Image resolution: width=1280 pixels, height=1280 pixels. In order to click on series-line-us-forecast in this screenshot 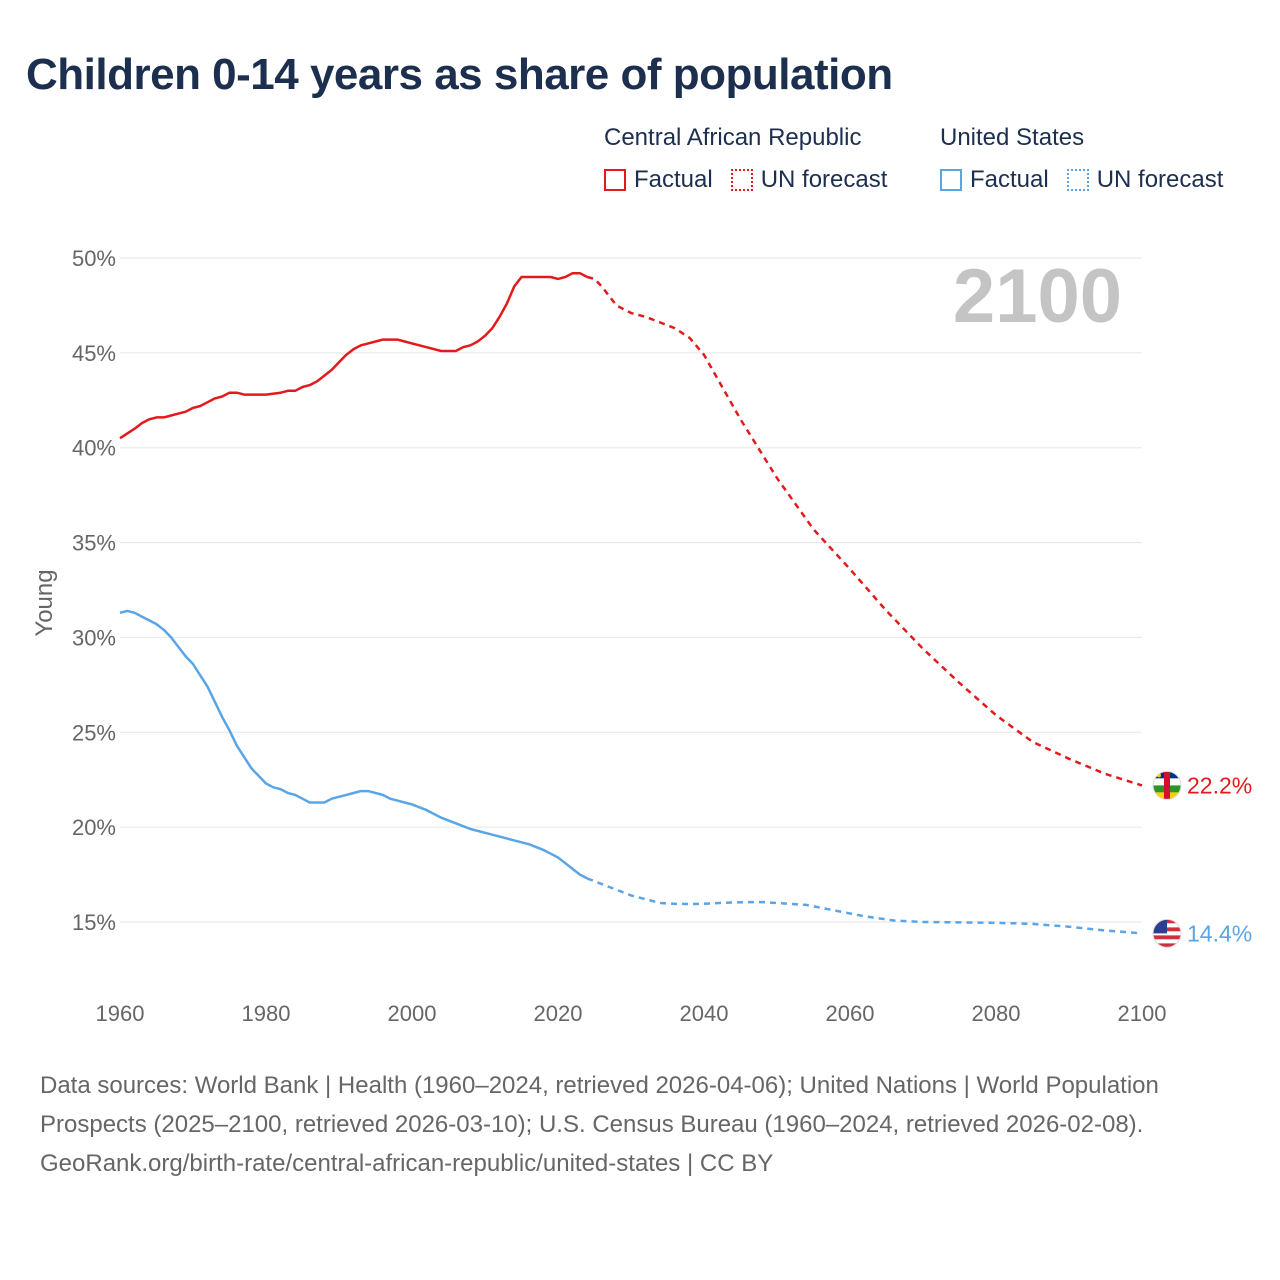, I will do `click(864, 906)`.